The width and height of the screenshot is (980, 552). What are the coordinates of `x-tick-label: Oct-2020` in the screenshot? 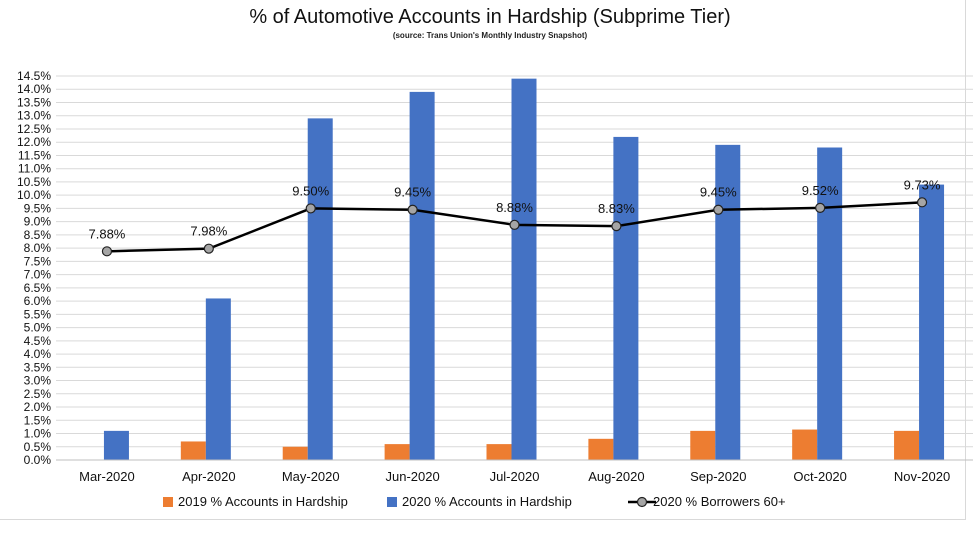 It's located at (819, 476).